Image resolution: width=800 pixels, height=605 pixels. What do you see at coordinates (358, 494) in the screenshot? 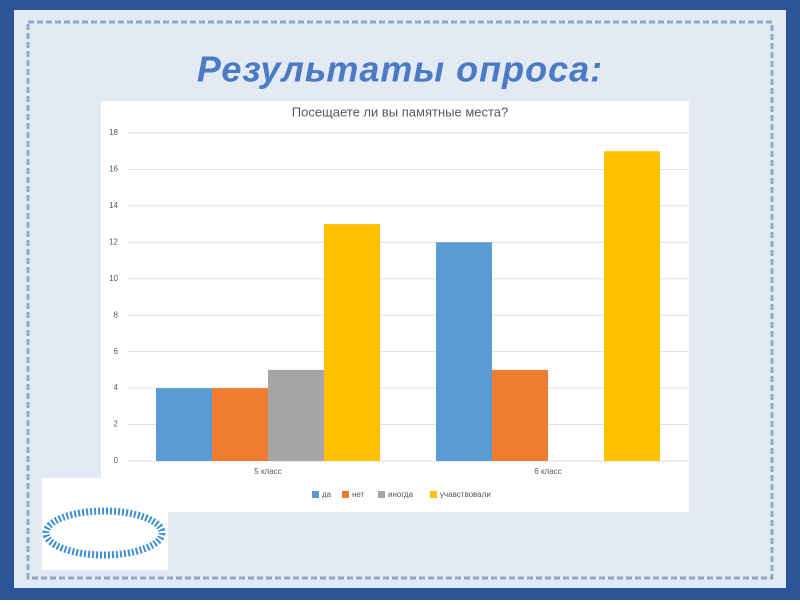
I see `legend-label: нет` at bounding box center [358, 494].